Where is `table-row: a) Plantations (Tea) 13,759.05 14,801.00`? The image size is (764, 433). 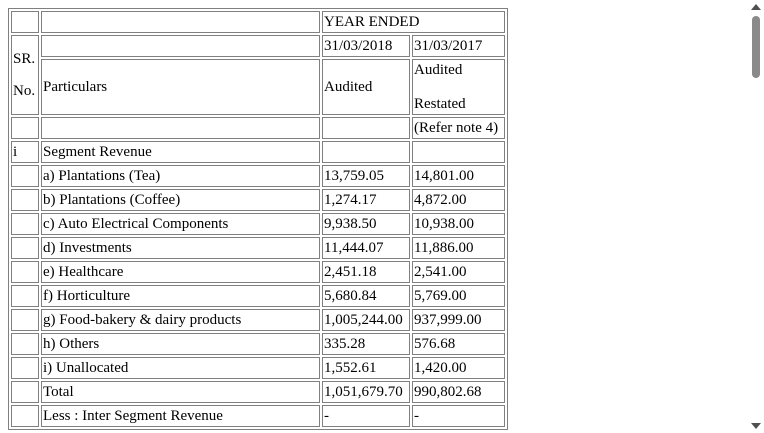
table-row: a) Plantations (Tea) 13,759.05 14,801.00 is located at coordinates (258, 176).